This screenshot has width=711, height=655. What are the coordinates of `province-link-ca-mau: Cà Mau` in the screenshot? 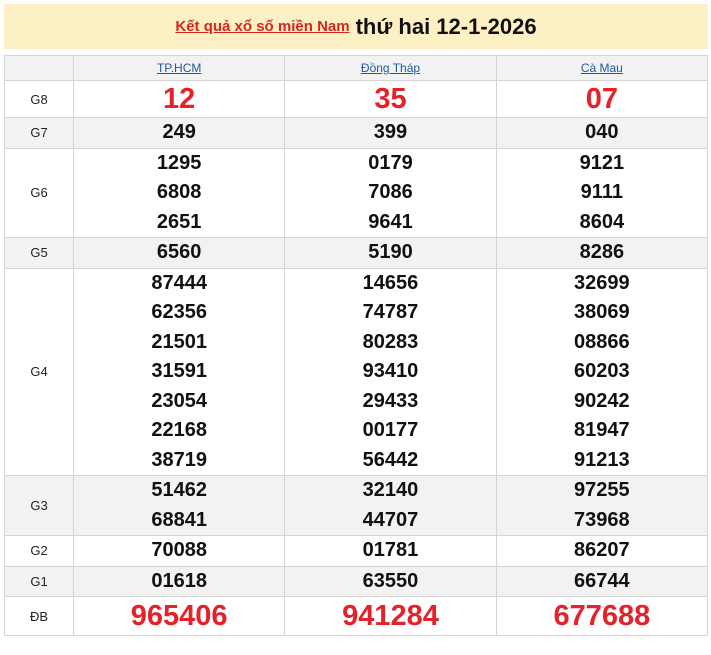 It's located at (601, 68).